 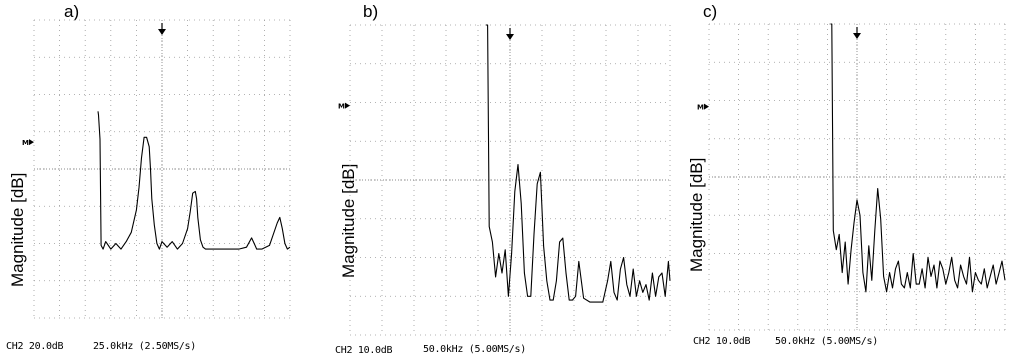 What do you see at coordinates (35, 346) in the screenshot?
I see `channel-scale: CH2 20.0dB` at bounding box center [35, 346].